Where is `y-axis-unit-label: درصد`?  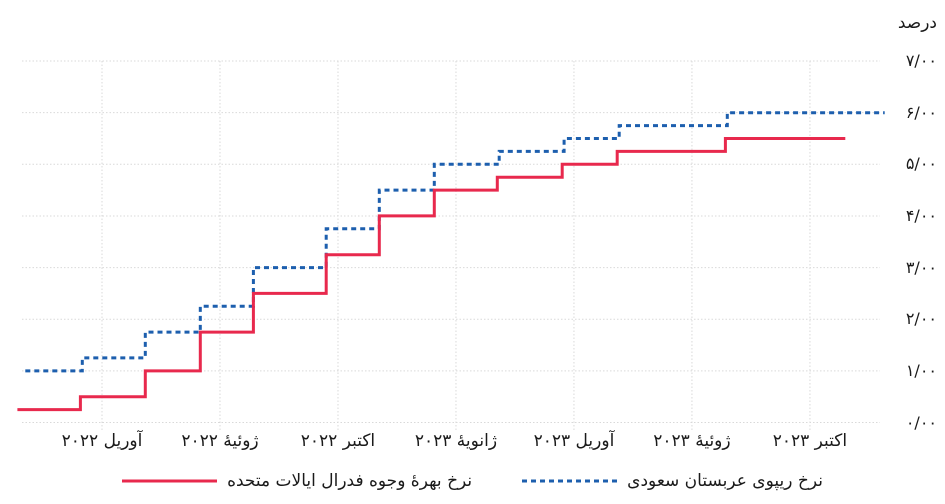 y-axis-unit-label: درصد is located at coordinates (917, 23).